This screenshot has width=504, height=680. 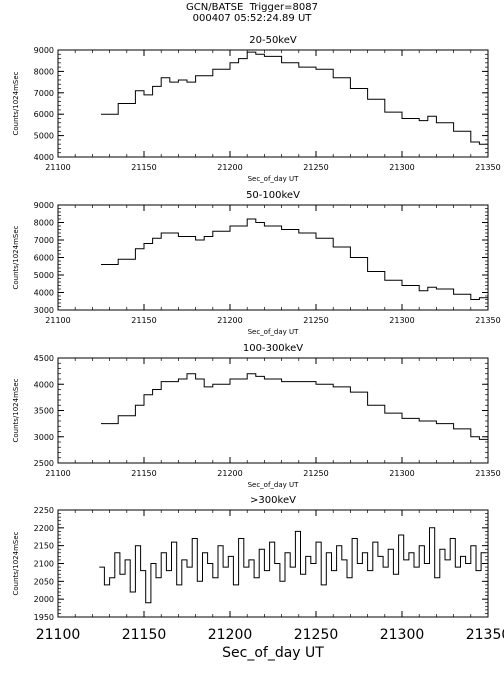 What do you see at coordinates (44, 463) in the screenshot?
I see `y-tick-label: 2500` at bounding box center [44, 463].